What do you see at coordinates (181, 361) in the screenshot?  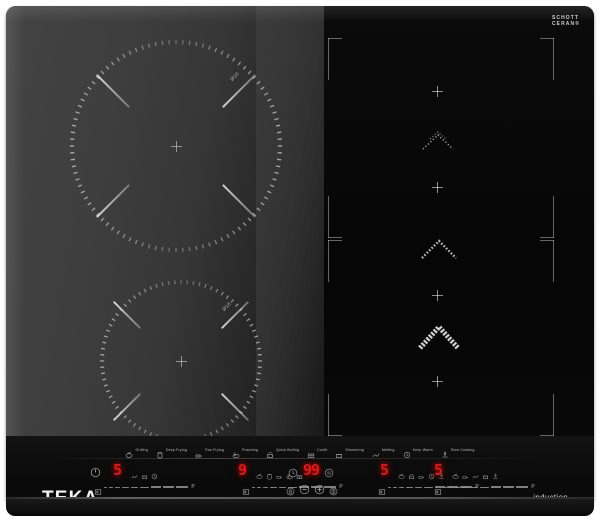 I see `front-left-zone: Ø18` at bounding box center [181, 361].